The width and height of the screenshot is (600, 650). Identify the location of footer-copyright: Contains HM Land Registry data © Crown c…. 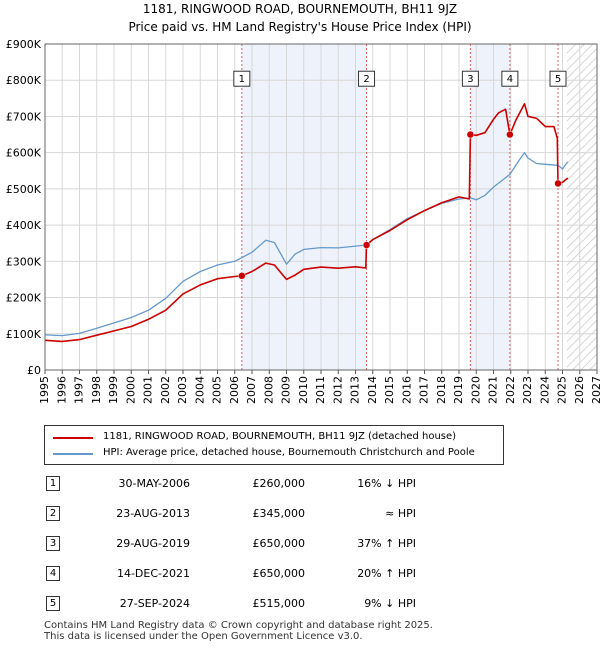
(238, 625).